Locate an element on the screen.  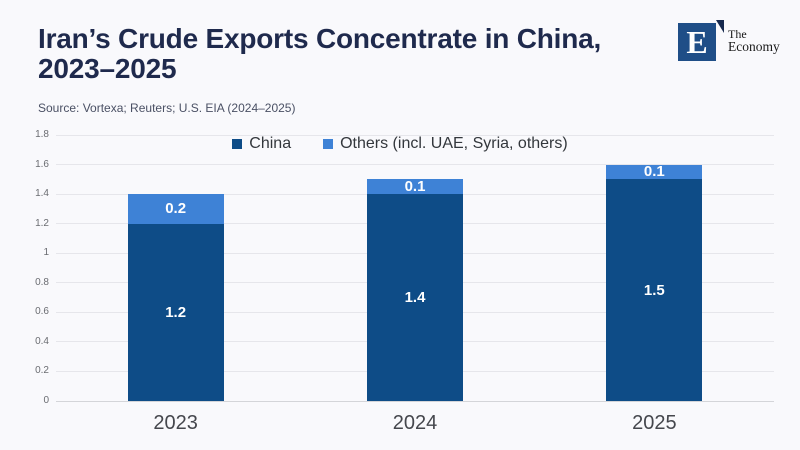
logo-brand-line1: The is located at coordinates (737, 34).